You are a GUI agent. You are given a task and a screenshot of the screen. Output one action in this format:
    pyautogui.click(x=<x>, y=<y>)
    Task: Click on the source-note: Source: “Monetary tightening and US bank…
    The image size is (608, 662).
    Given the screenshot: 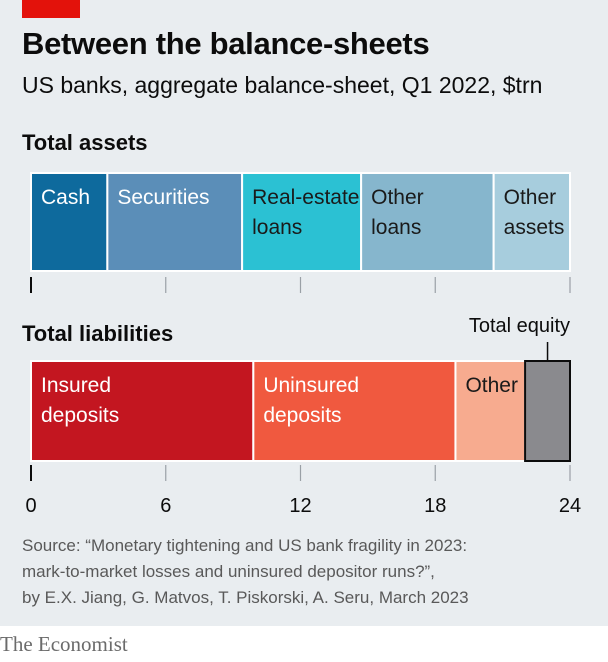 What is the action you would take?
    pyautogui.click(x=307, y=572)
    